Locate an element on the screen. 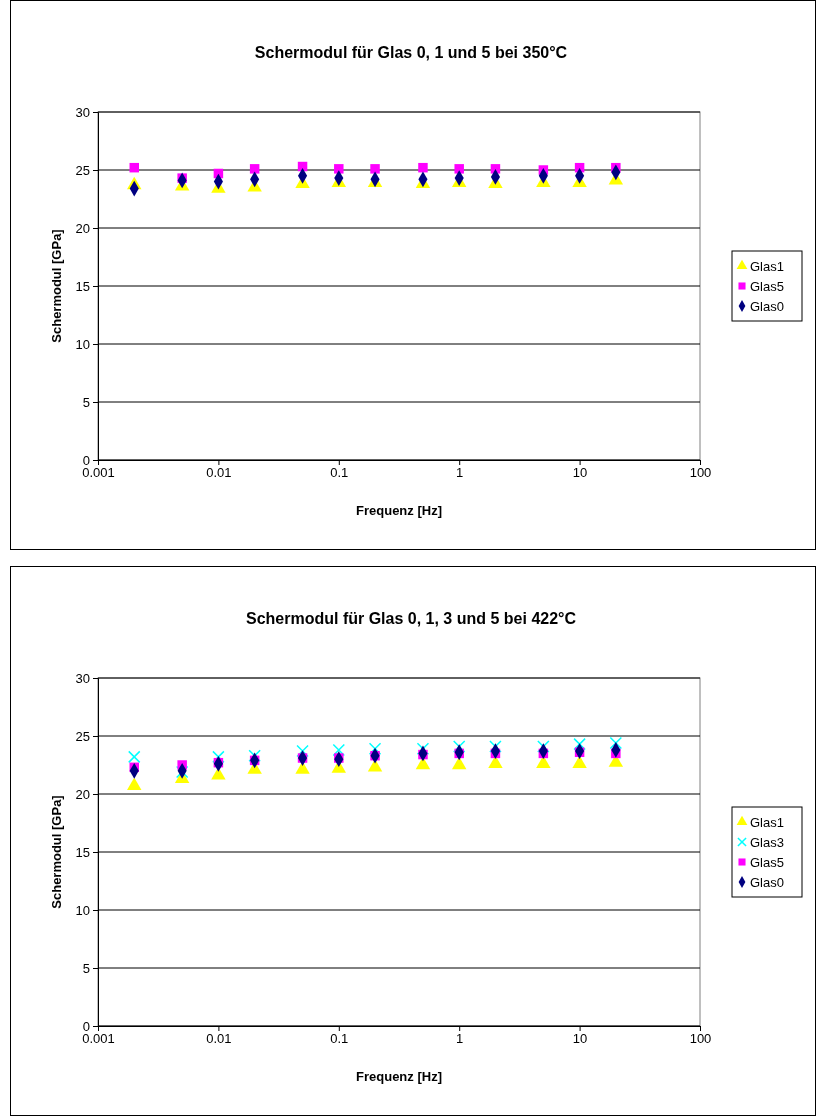 The width and height of the screenshot is (816, 1118). legend-label: Glas3 is located at coordinates (767, 842).